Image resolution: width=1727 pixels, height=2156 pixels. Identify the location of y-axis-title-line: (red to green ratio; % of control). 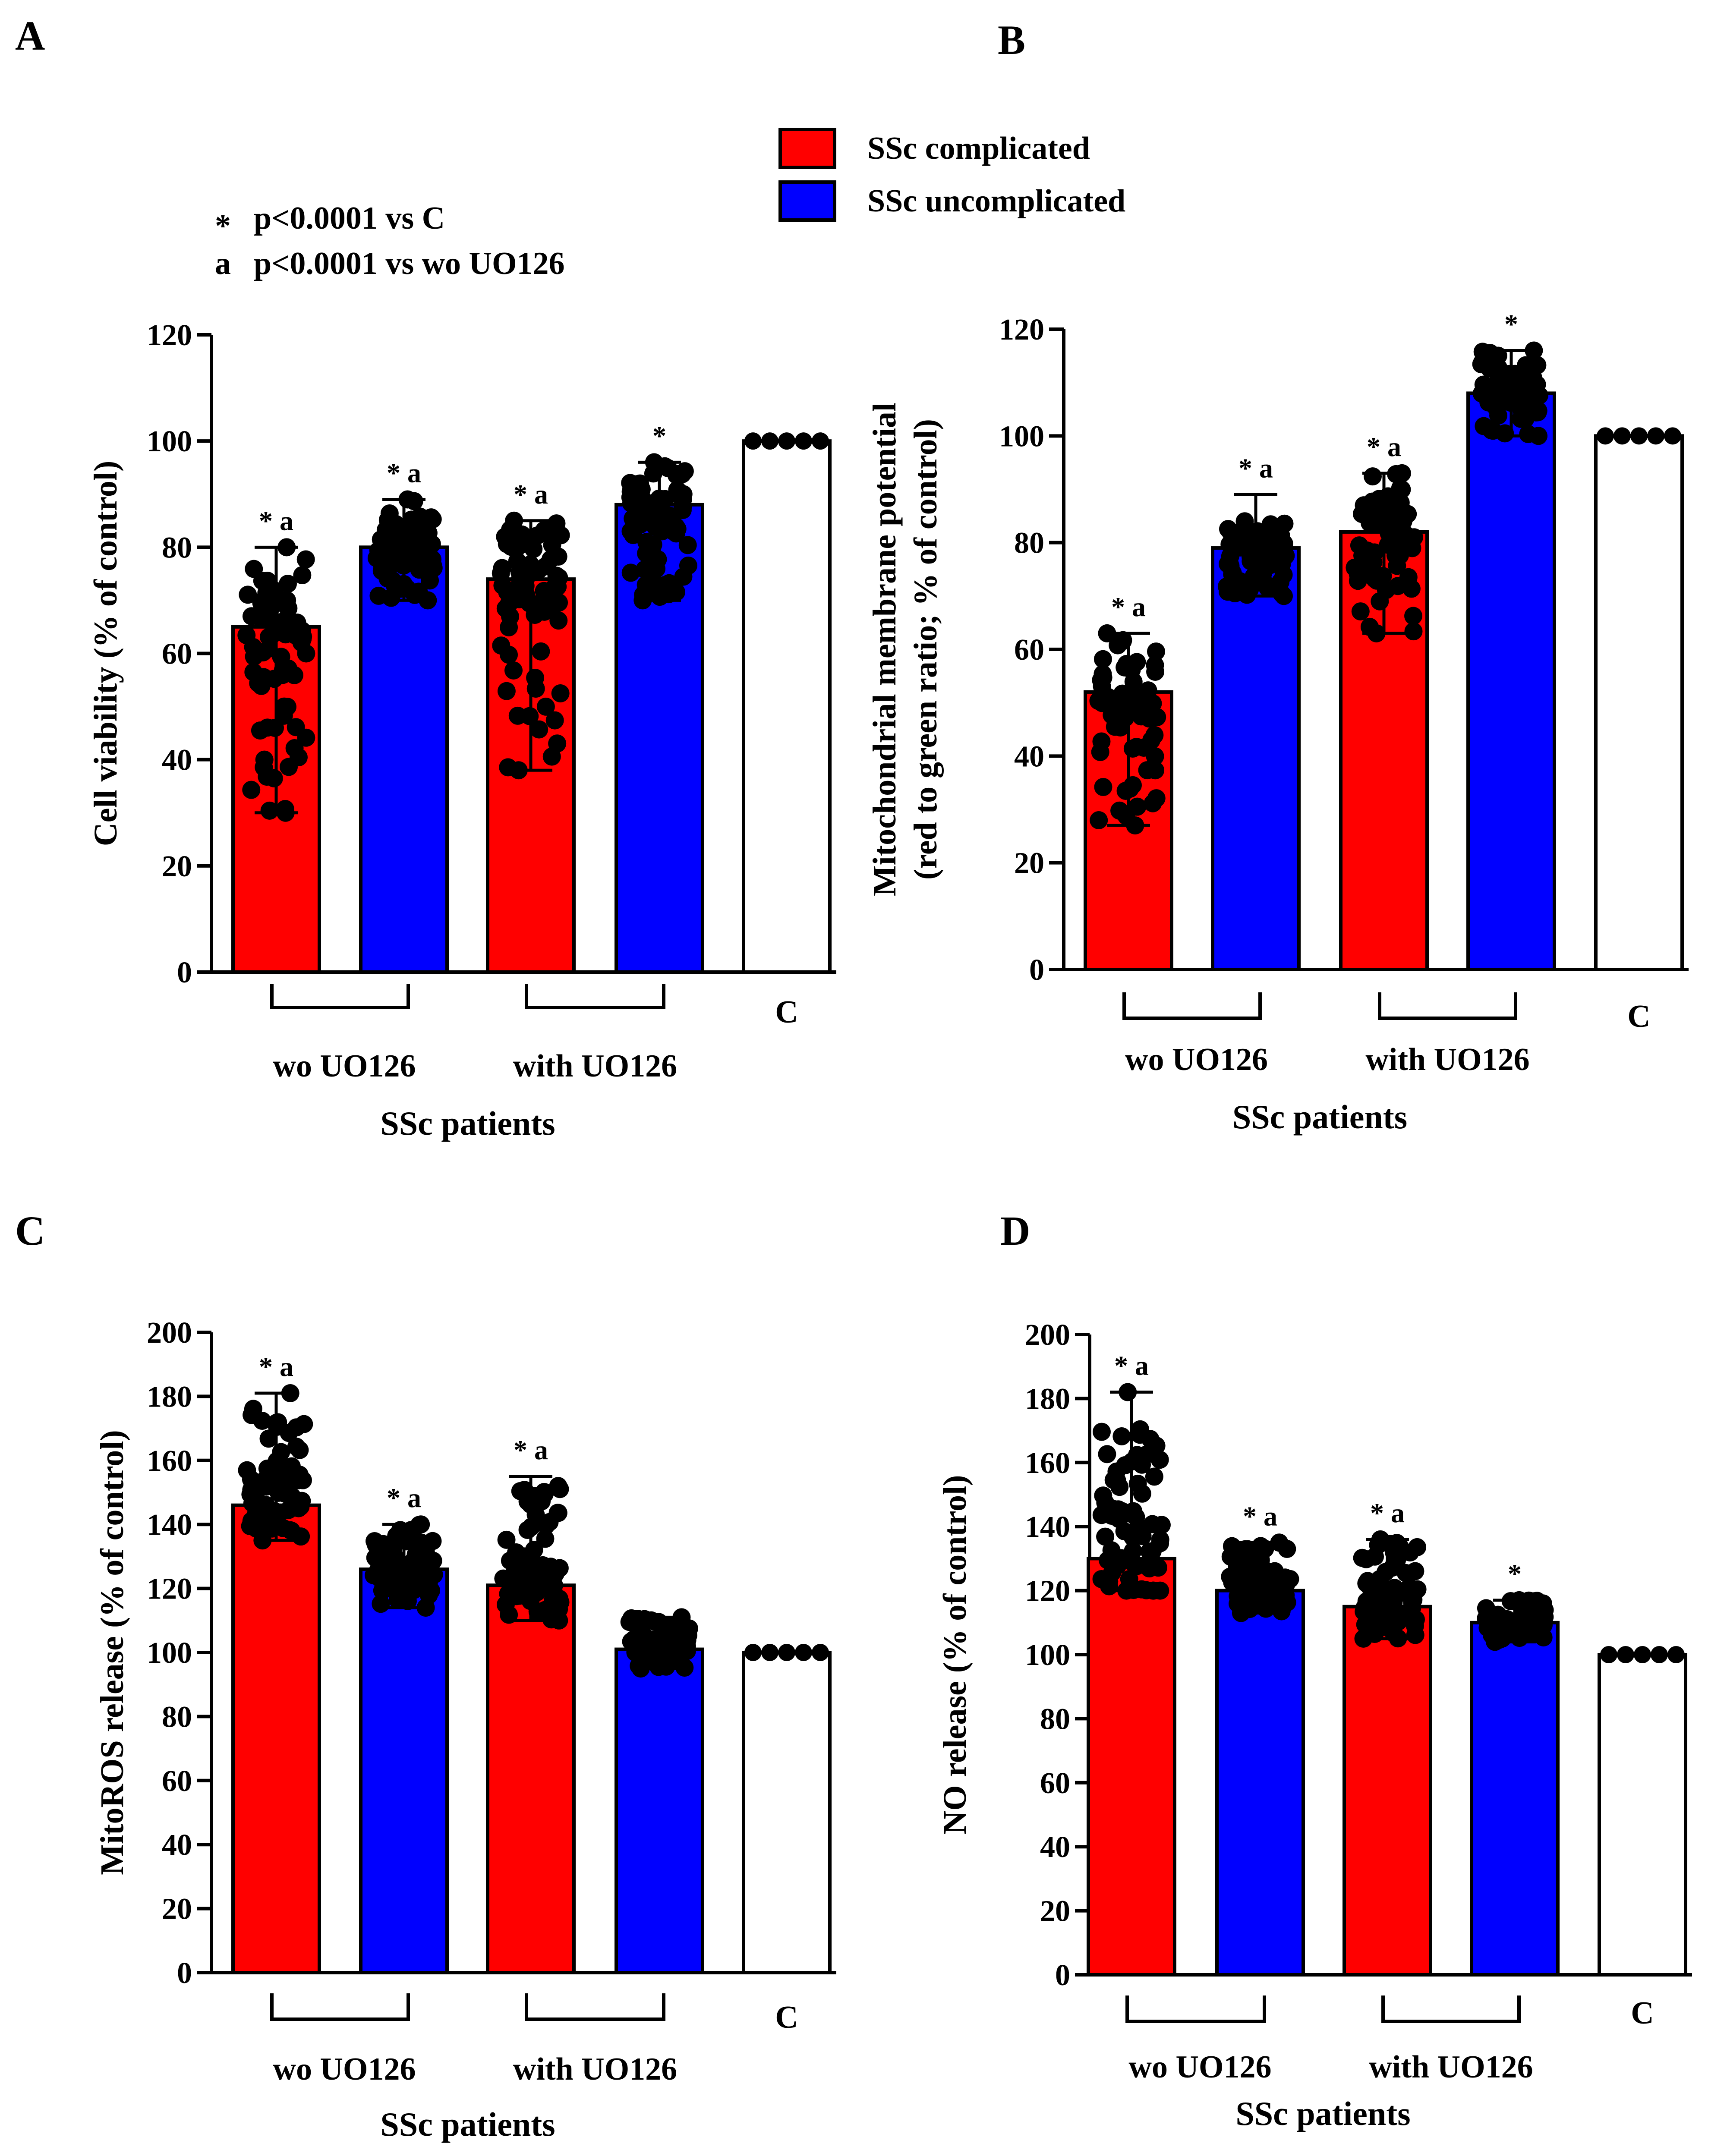
(926, 649).